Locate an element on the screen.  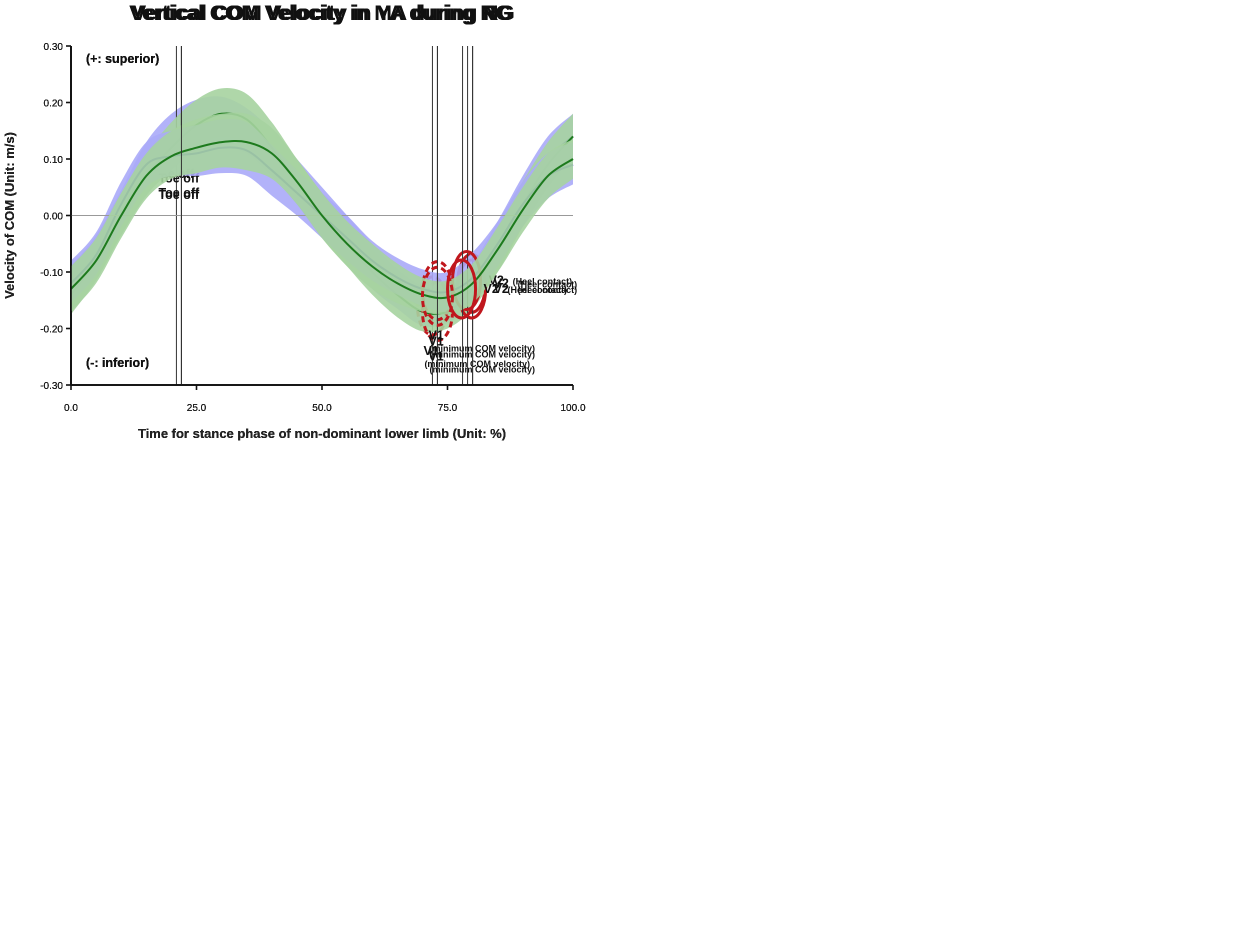
chart-title: Vertical COM Velocity in MA during RG is located at coordinates (321, 13).